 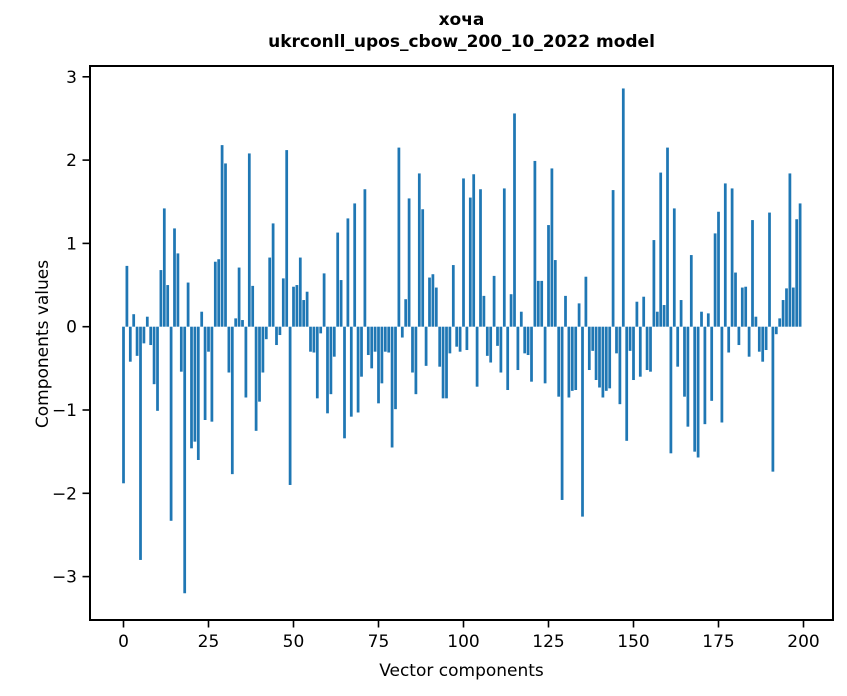 What do you see at coordinates (43, 344) in the screenshot?
I see `y-axis-label: Components values` at bounding box center [43, 344].